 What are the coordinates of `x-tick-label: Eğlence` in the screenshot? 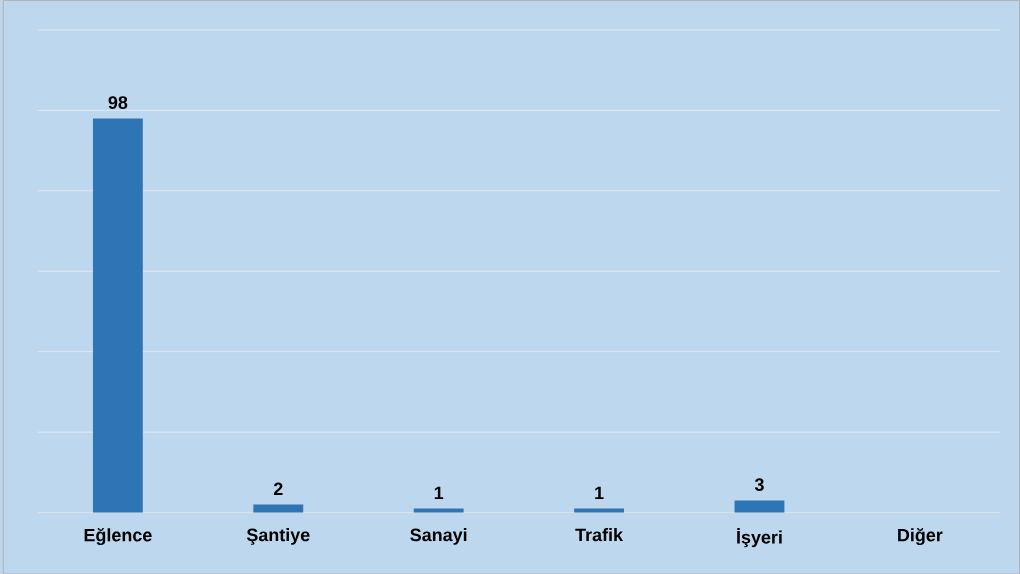 It's located at (118, 536).